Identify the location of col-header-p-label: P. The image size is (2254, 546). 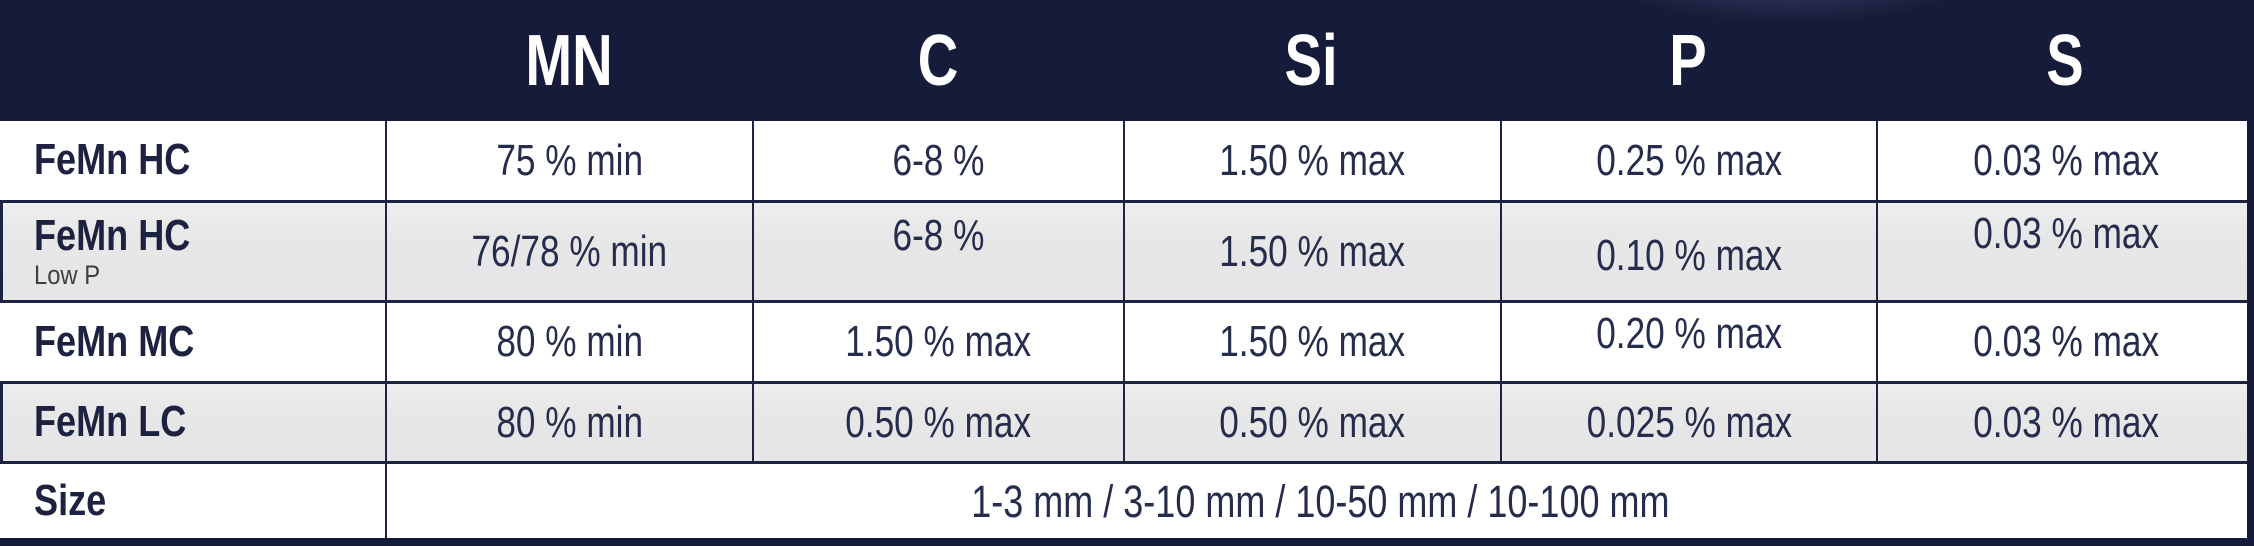
(1688, 60).